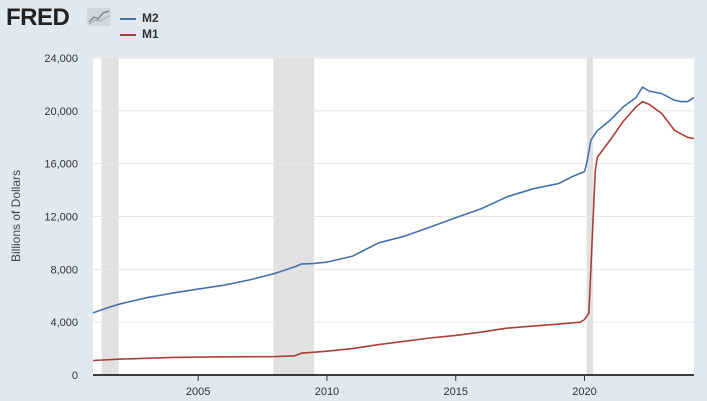  I want to click on y-tick-label: 0, so click(75, 376).